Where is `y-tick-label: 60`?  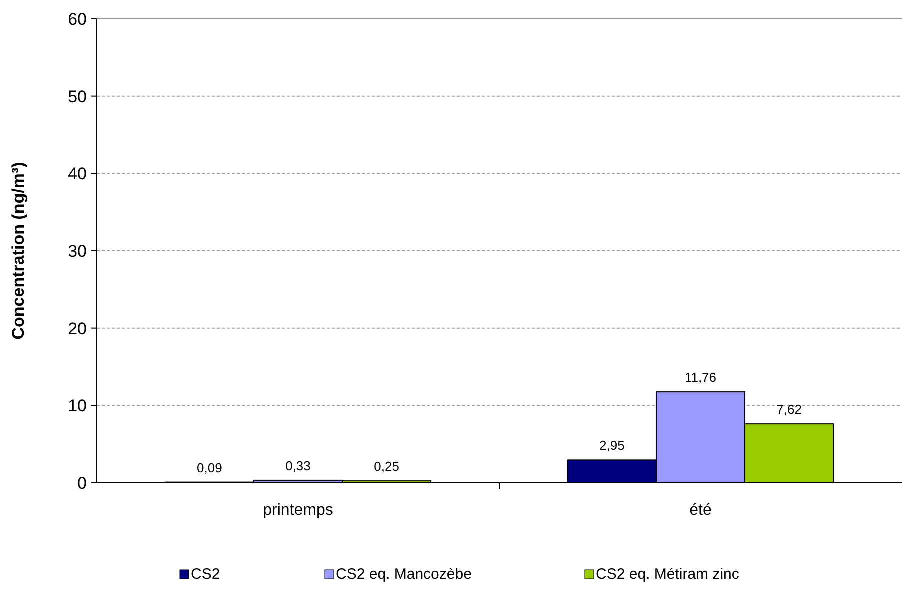
y-tick-label: 60 is located at coordinates (77, 19).